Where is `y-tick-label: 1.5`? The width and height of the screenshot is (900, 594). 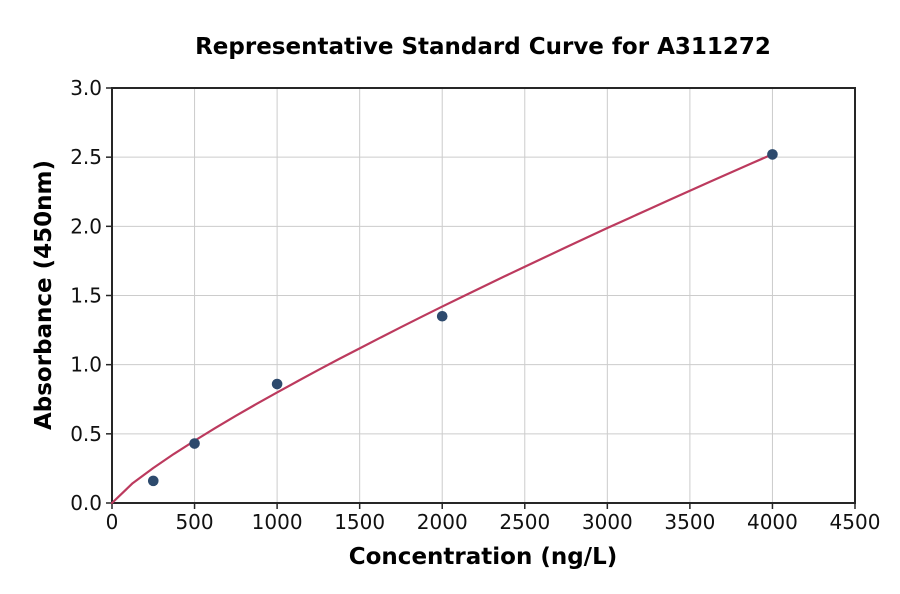
y-tick-label: 1.5 is located at coordinates (86, 296).